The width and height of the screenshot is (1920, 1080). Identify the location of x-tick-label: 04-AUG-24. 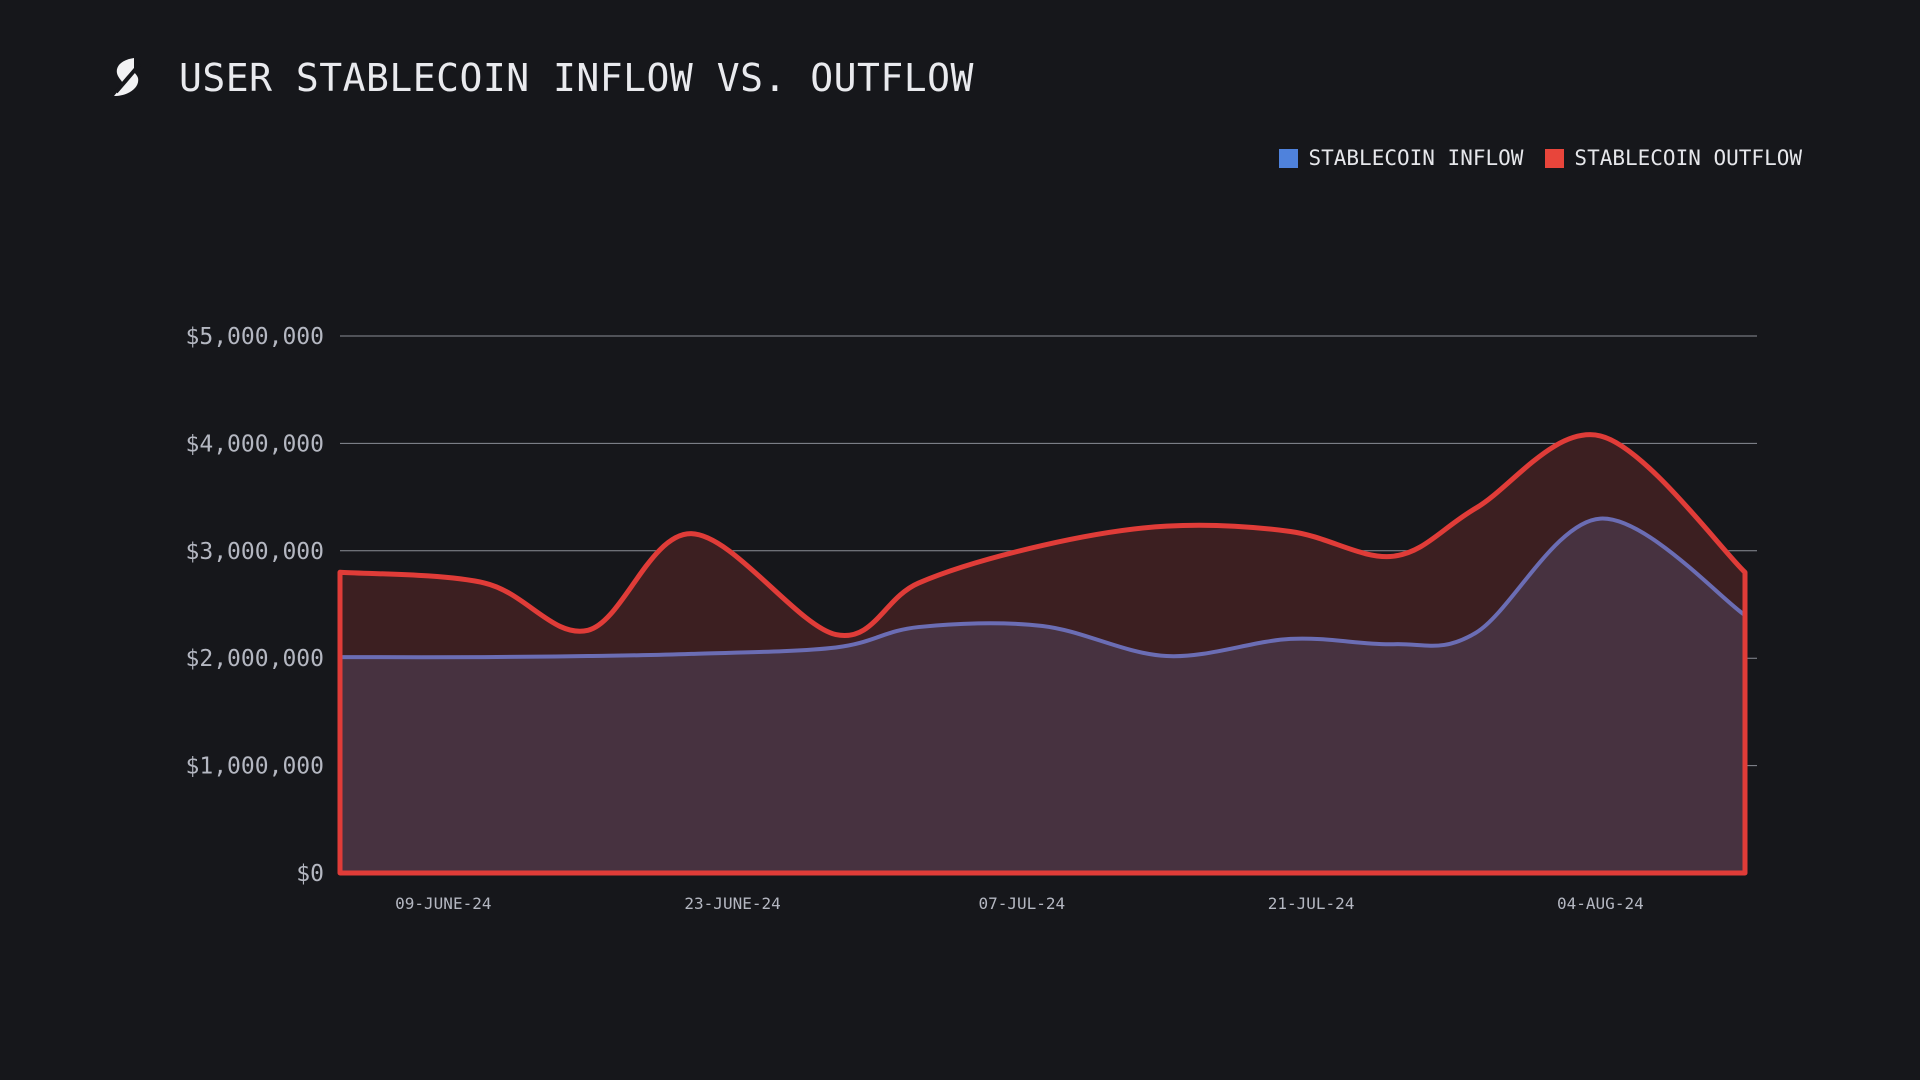
(1600, 903).